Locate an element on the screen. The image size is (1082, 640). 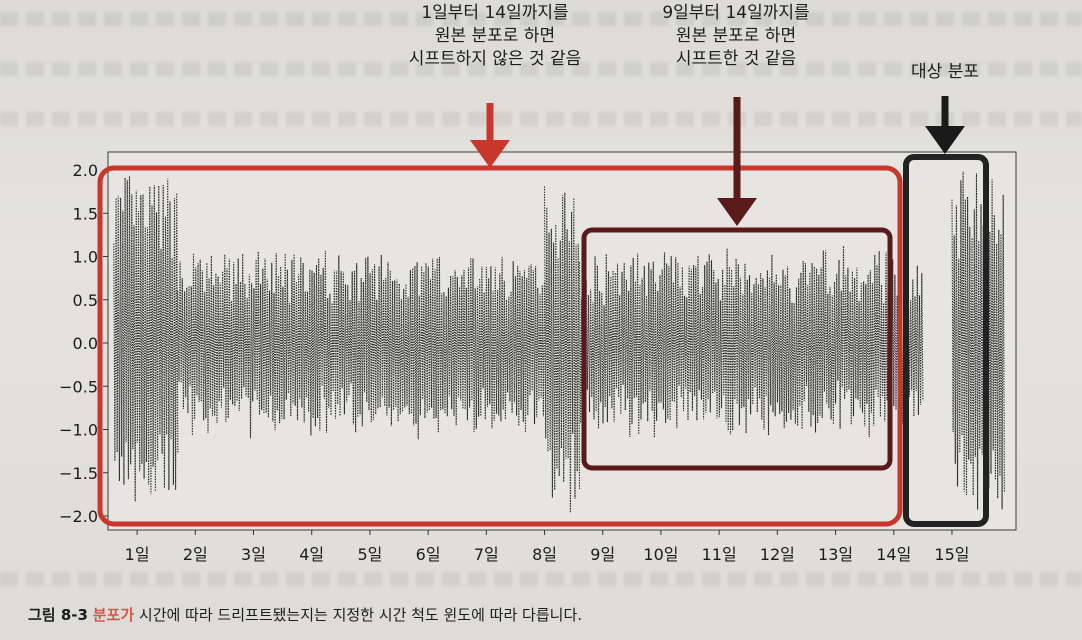
annotation-middle: 9일부터 14일까지를 원본 분포로 하면 시프트한 것 같음 is located at coordinates (736, 36).